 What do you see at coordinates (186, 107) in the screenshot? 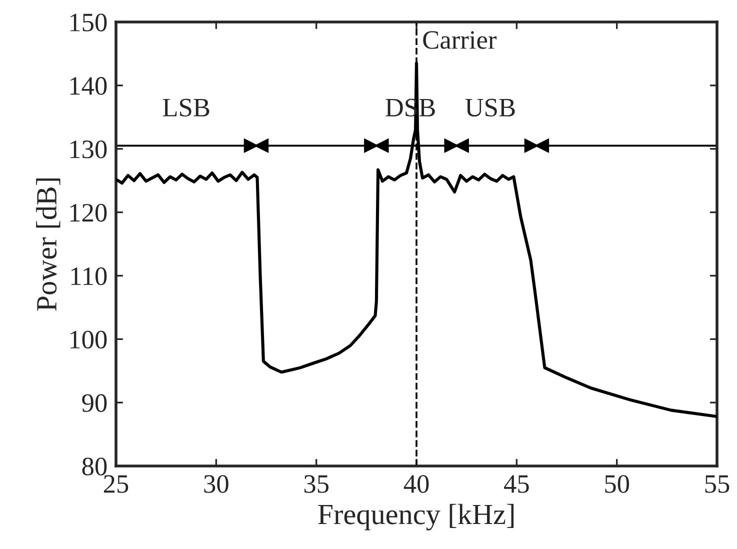
I see `annotation: LSB` at bounding box center [186, 107].